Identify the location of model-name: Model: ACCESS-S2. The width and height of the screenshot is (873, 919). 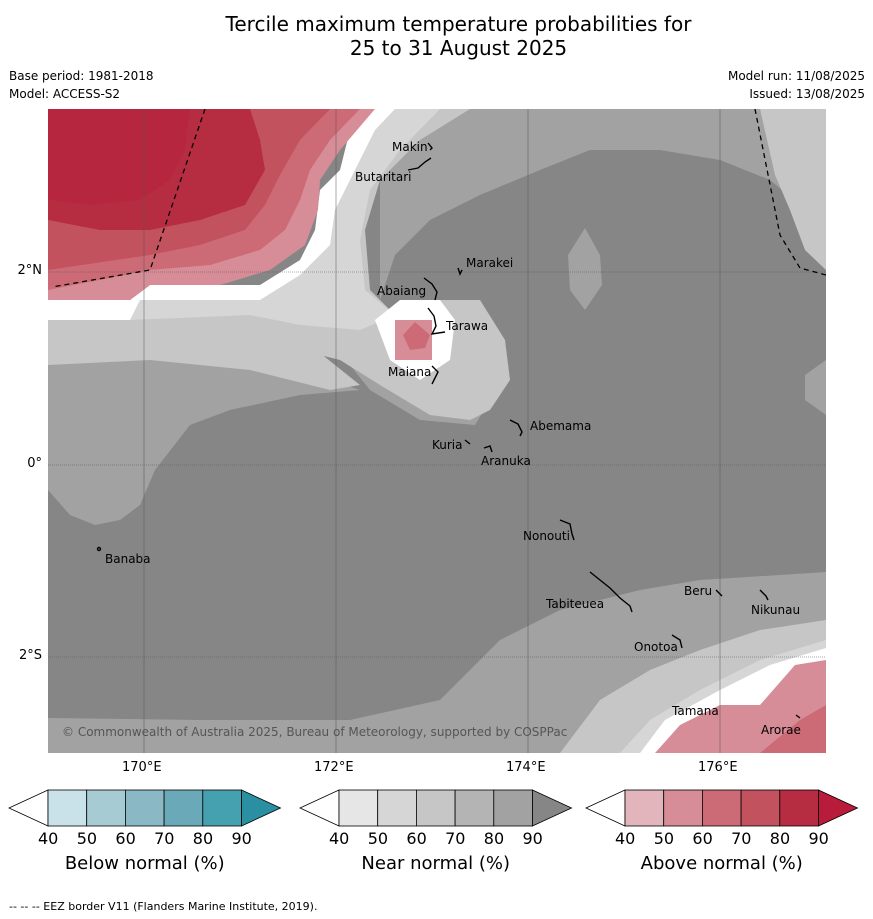
(65, 94).